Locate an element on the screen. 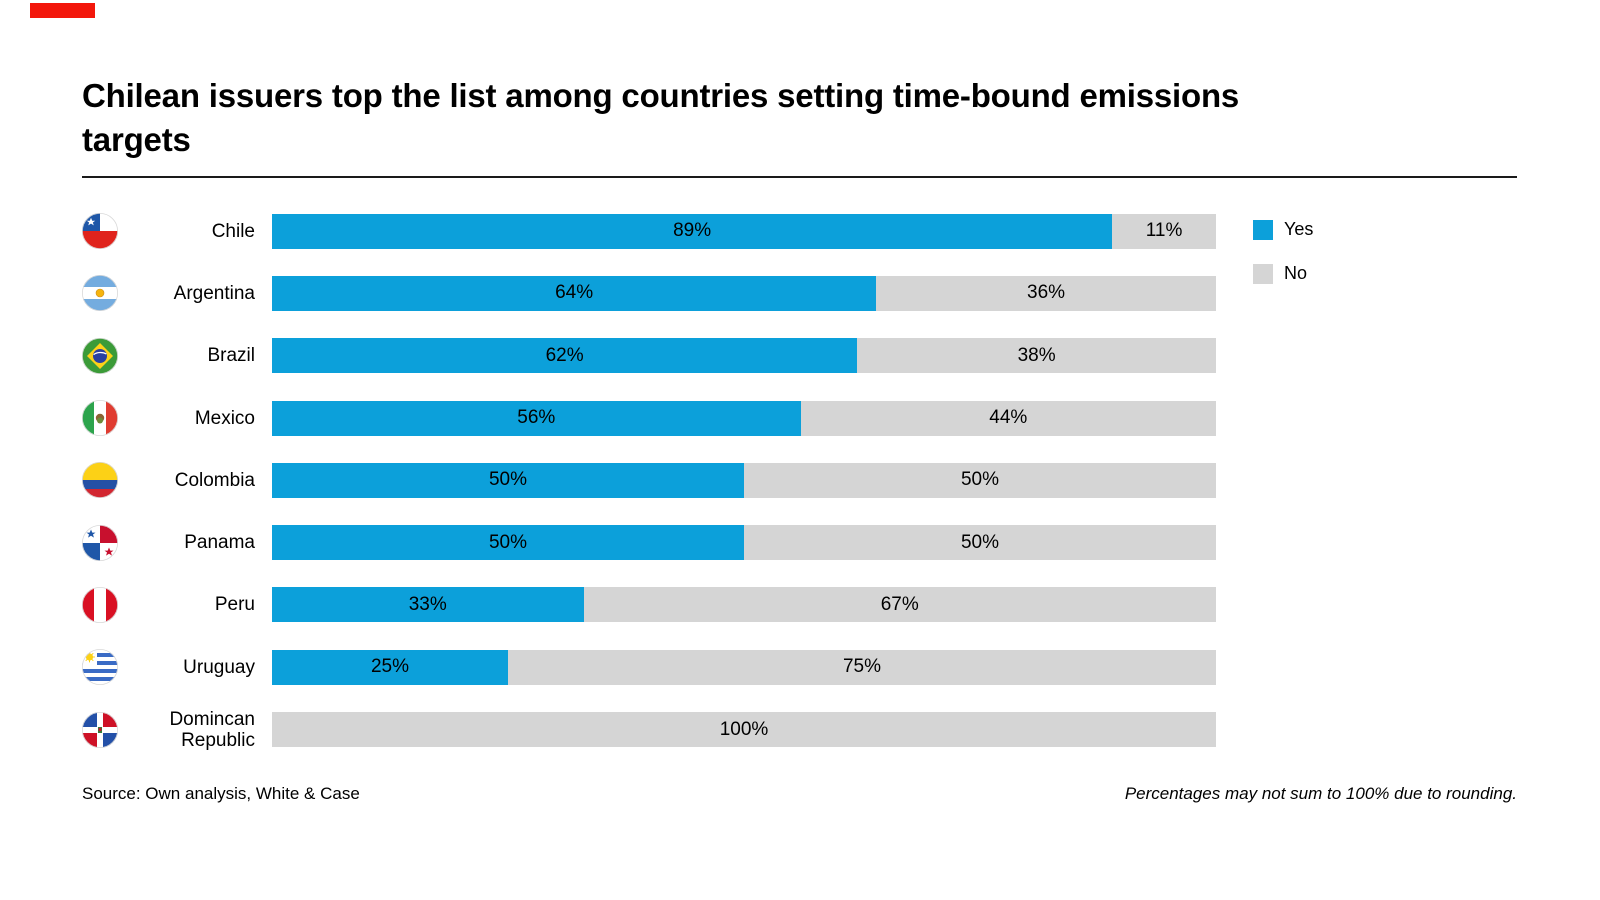  bar-track: 62% 38% is located at coordinates (744, 356).